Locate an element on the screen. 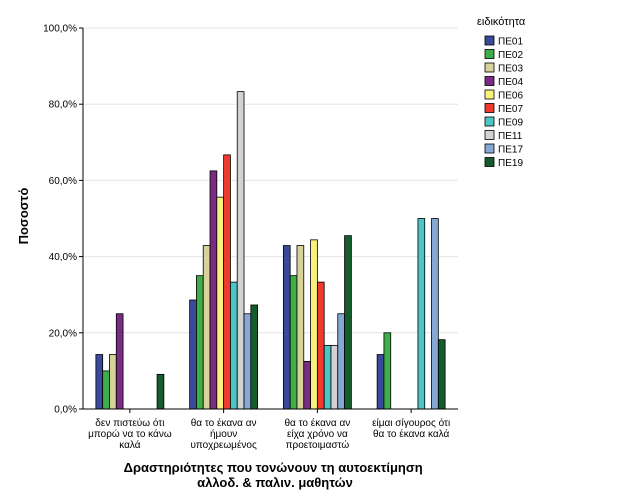 The image size is (629, 504). x-category-label-line: μπορώ να το κάνω is located at coordinates (130, 434).